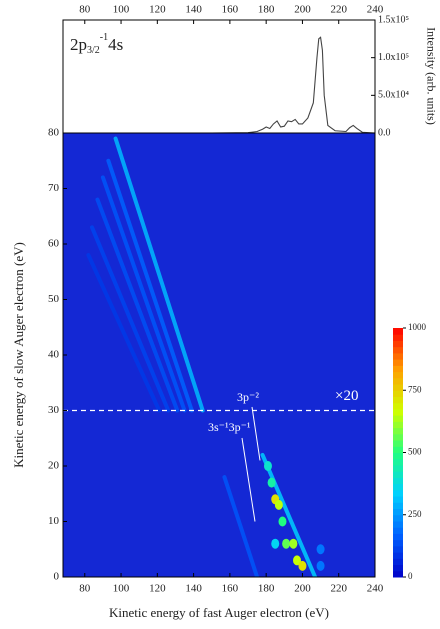 The height and width of the screenshot is (629, 440). Describe the element at coordinates (93, 50) in the screenshot. I see `title-sub: 3/2` at that location.